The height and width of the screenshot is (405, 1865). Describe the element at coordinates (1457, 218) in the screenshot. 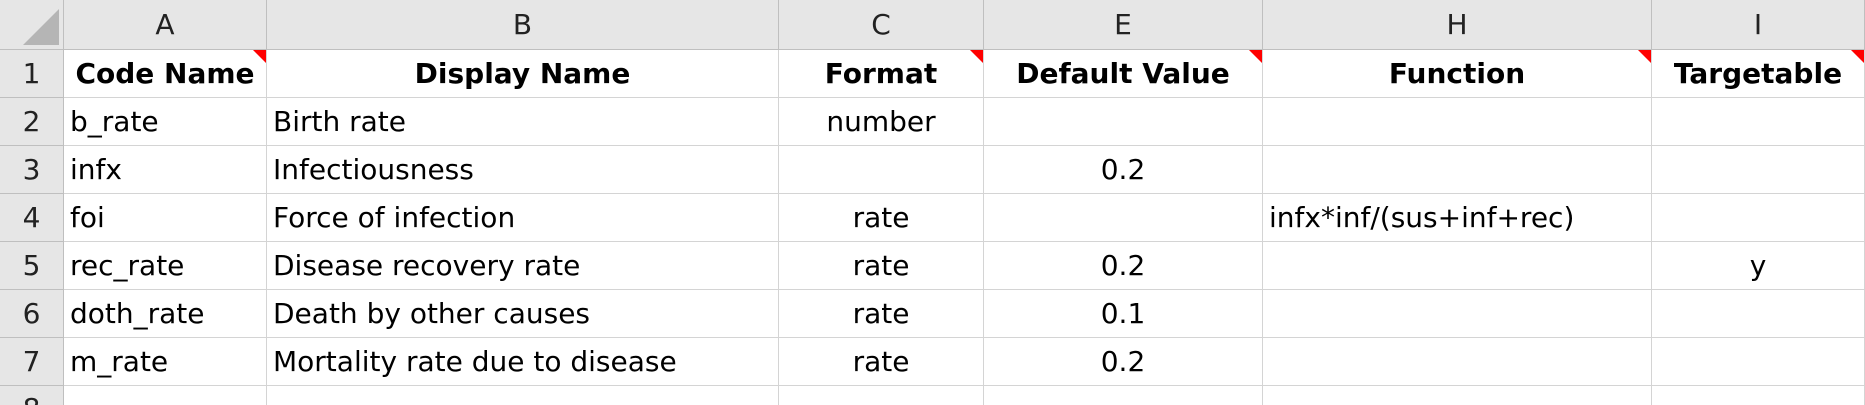

I see `cell-function: infx*inf/(sus+inf+rec)` at that location.